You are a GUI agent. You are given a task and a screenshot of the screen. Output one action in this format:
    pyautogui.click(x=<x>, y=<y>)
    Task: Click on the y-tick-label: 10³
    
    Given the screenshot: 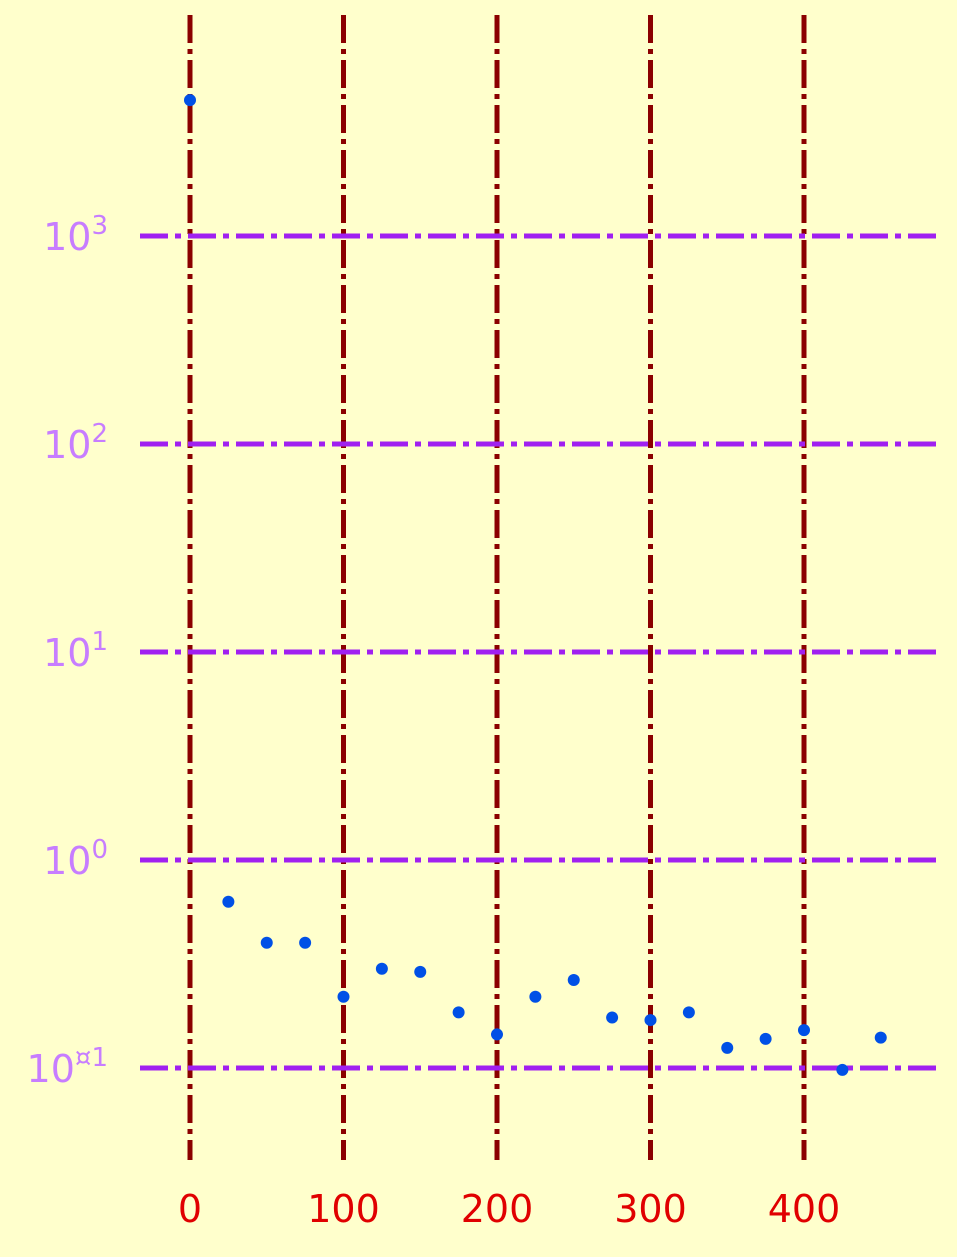 What is the action you would take?
    pyautogui.click(x=75, y=235)
    